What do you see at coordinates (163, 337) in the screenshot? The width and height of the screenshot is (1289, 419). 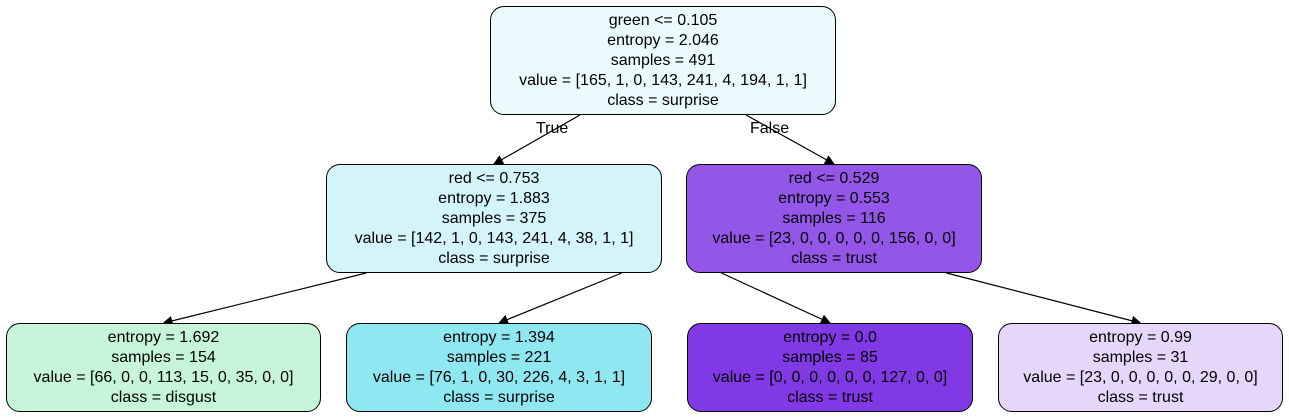 I see `node-entropy: entropy = 1.692` at bounding box center [163, 337].